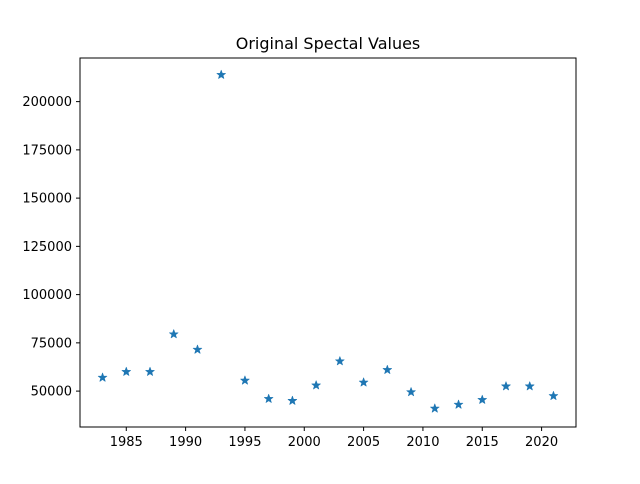 The height and width of the screenshot is (484, 640). Describe the element at coordinates (541, 442) in the screenshot. I see `x-tick-label: 2020` at that location.